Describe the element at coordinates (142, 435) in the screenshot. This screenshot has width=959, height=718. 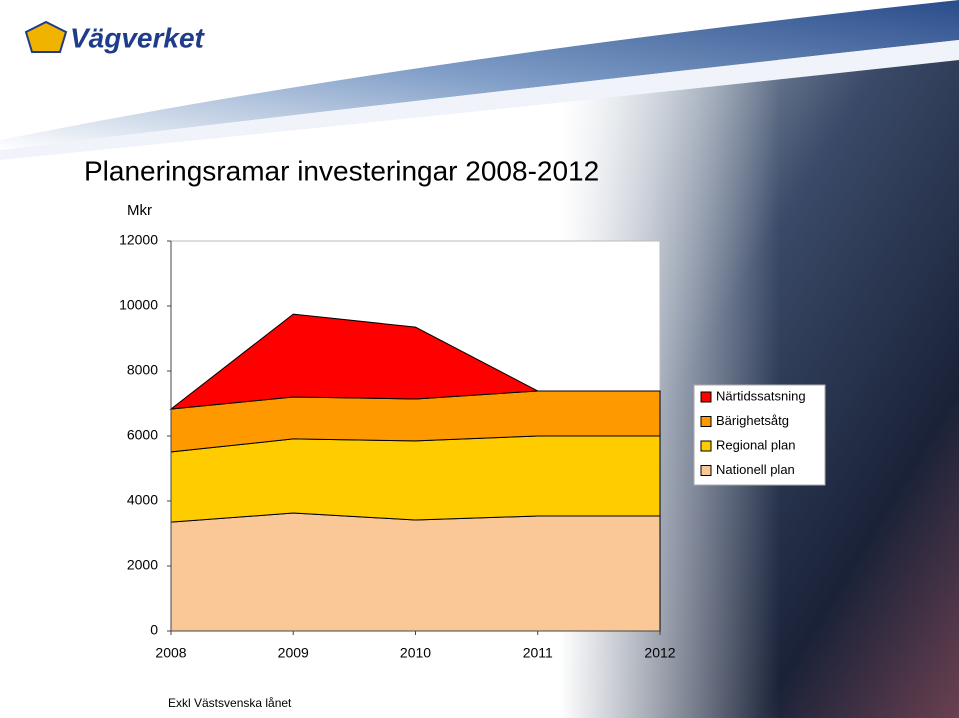
I see `y-tick-label: 6000` at that location.